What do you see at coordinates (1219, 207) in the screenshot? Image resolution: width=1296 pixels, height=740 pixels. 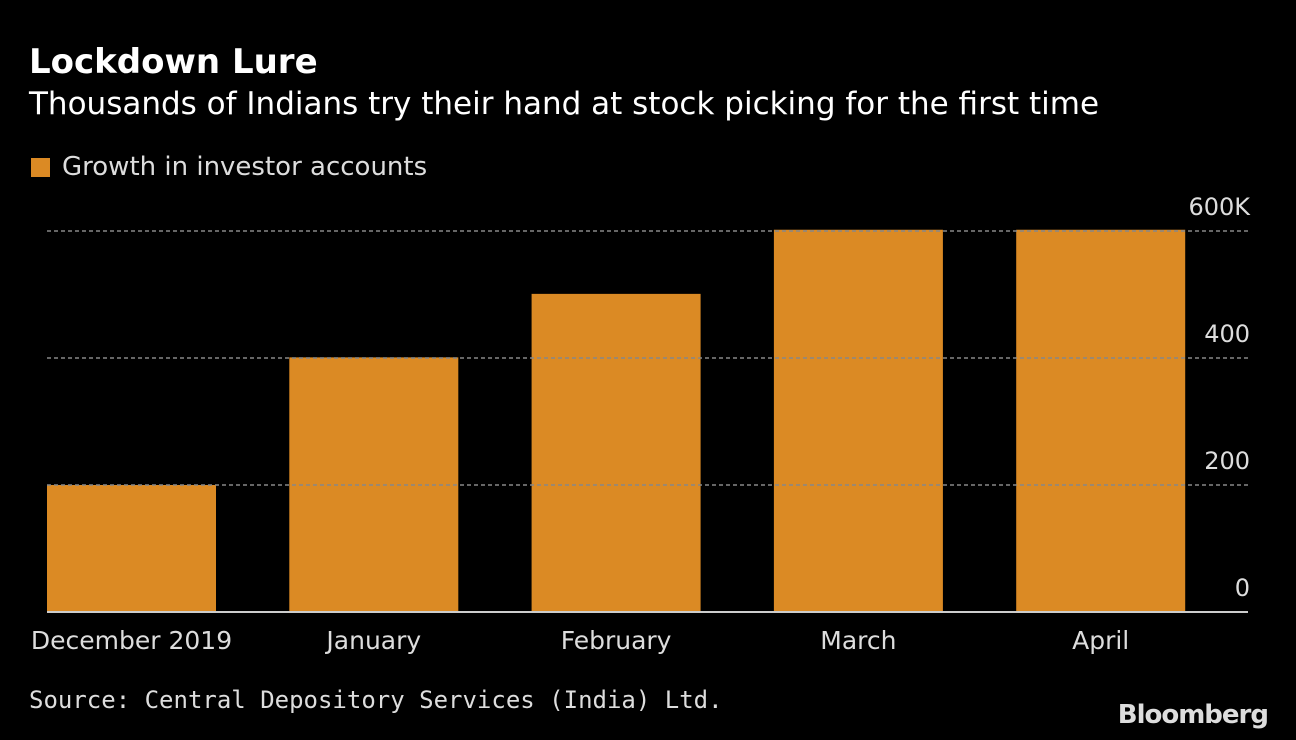 I see `y-tick-label: 600K` at bounding box center [1219, 207].